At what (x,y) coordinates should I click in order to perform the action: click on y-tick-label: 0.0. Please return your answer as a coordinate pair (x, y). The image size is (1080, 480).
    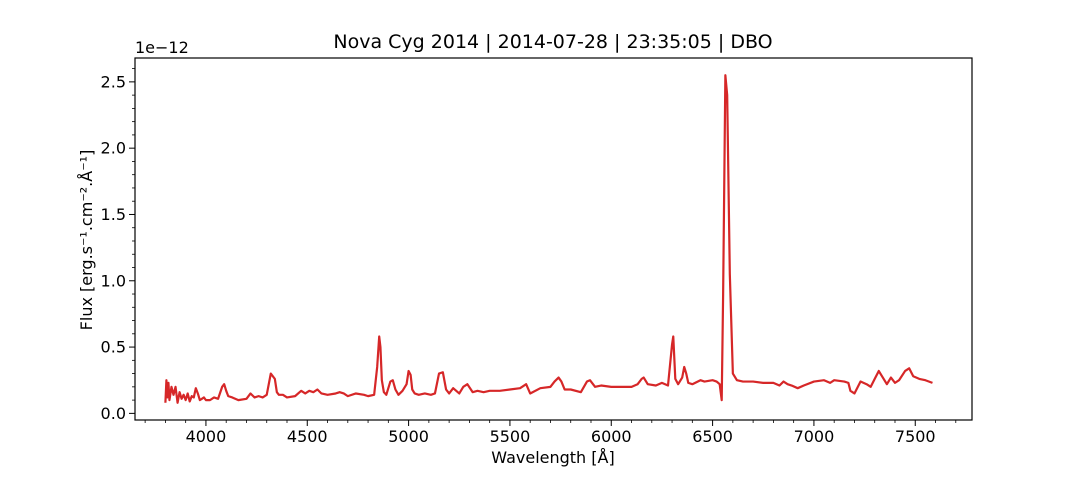
    Looking at the image, I should click on (113, 413).